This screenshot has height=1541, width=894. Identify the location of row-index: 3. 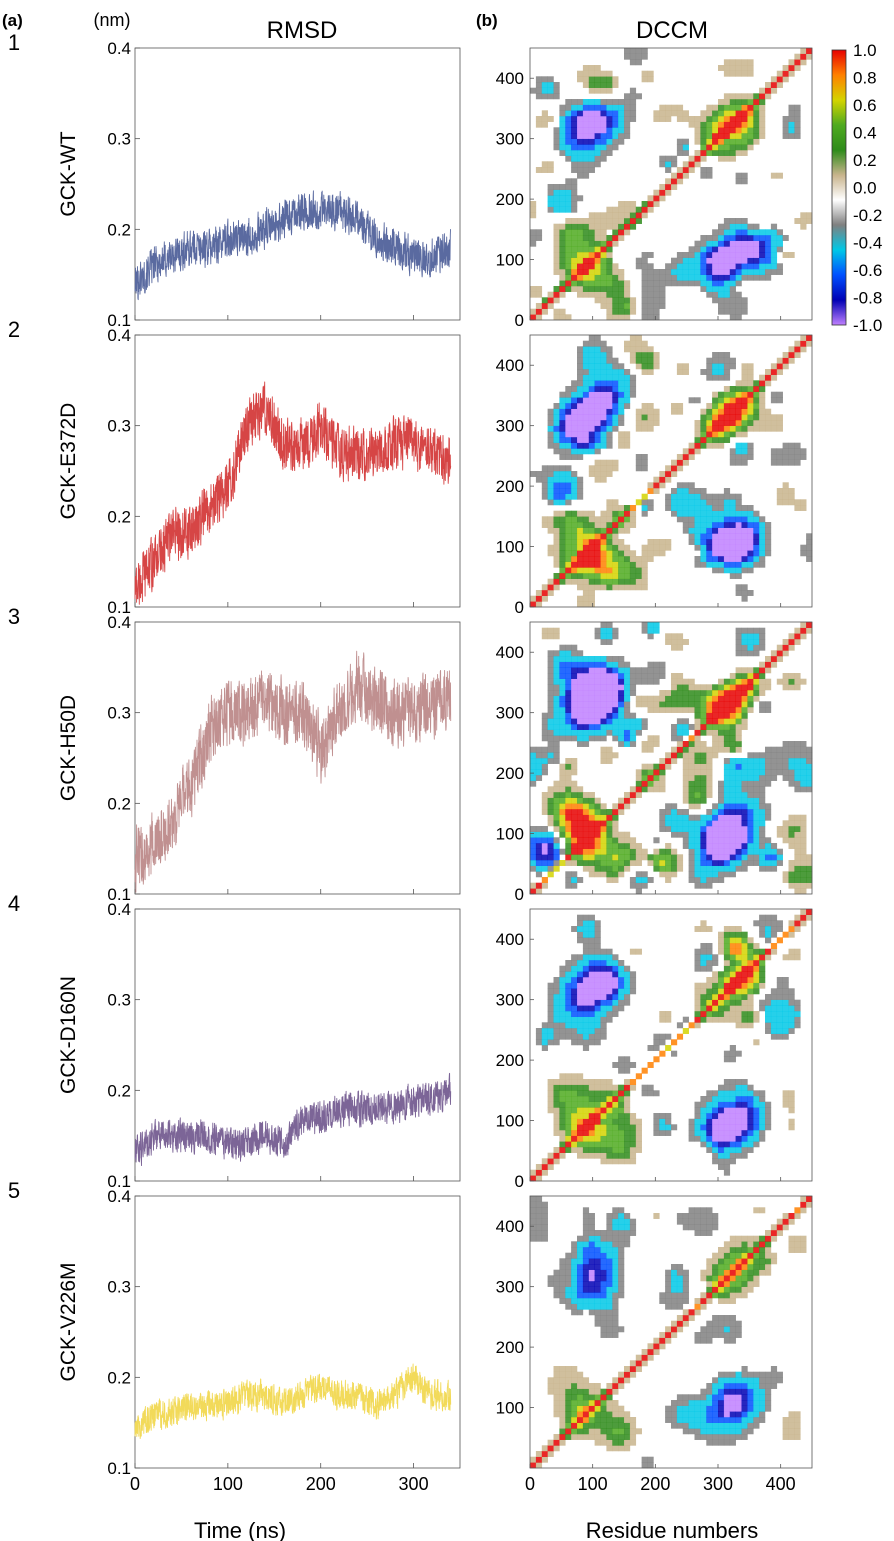
(14, 616).